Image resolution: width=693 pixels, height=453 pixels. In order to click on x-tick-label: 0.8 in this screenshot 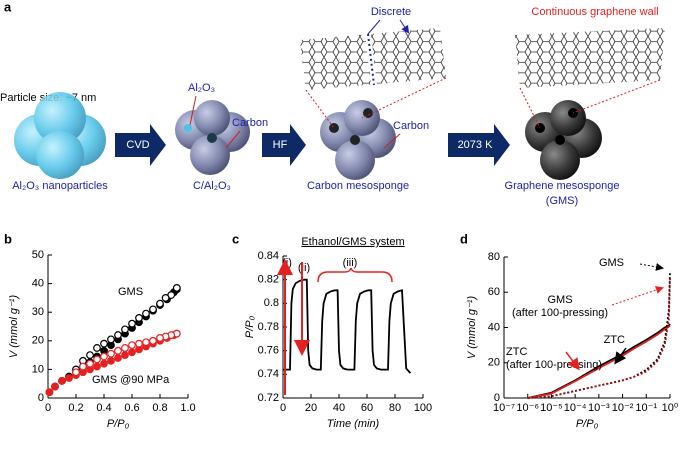, I will do `click(159, 408)`.